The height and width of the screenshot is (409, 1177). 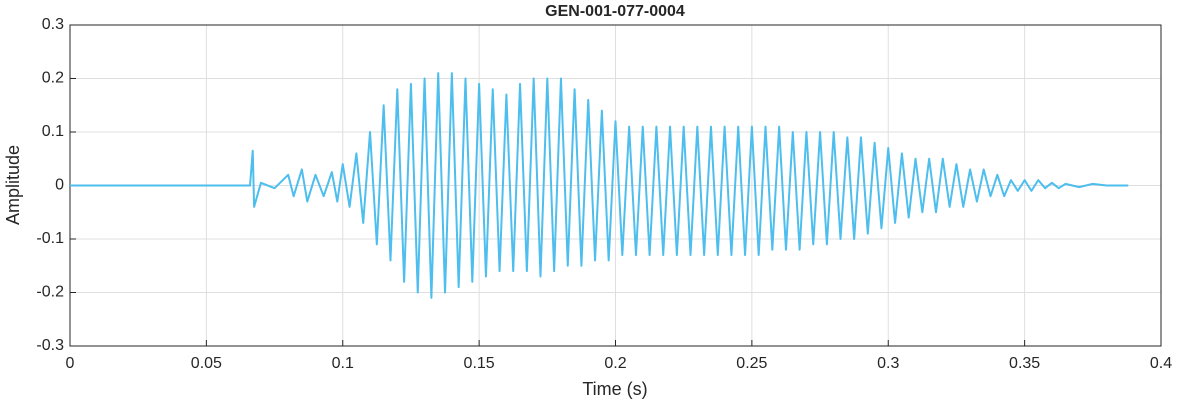 I want to click on x-tick-label: 0.3, so click(x=888, y=363).